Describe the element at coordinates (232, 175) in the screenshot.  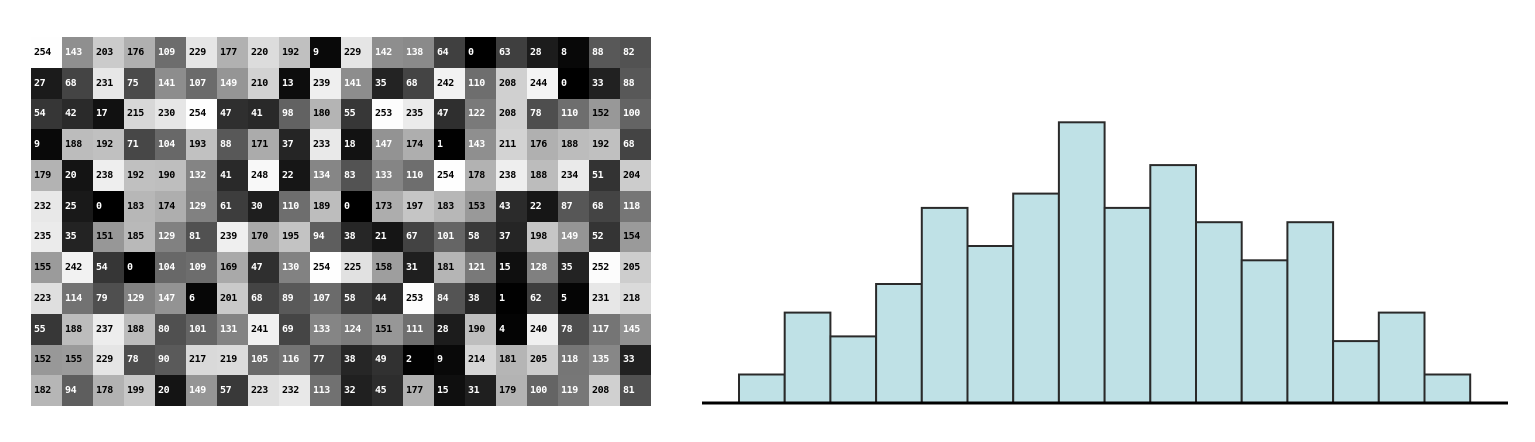
I see `pixel-cell: 41` at that location.